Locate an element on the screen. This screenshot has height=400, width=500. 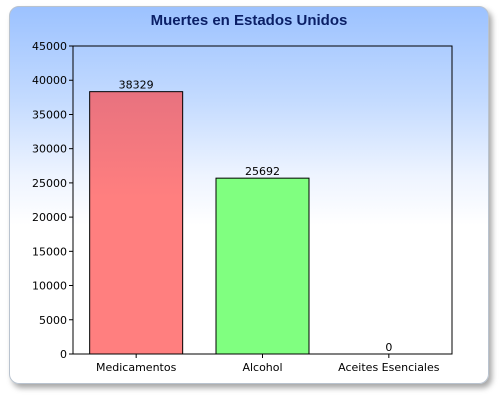
y-tick-label: 0 is located at coordinates (63, 354).